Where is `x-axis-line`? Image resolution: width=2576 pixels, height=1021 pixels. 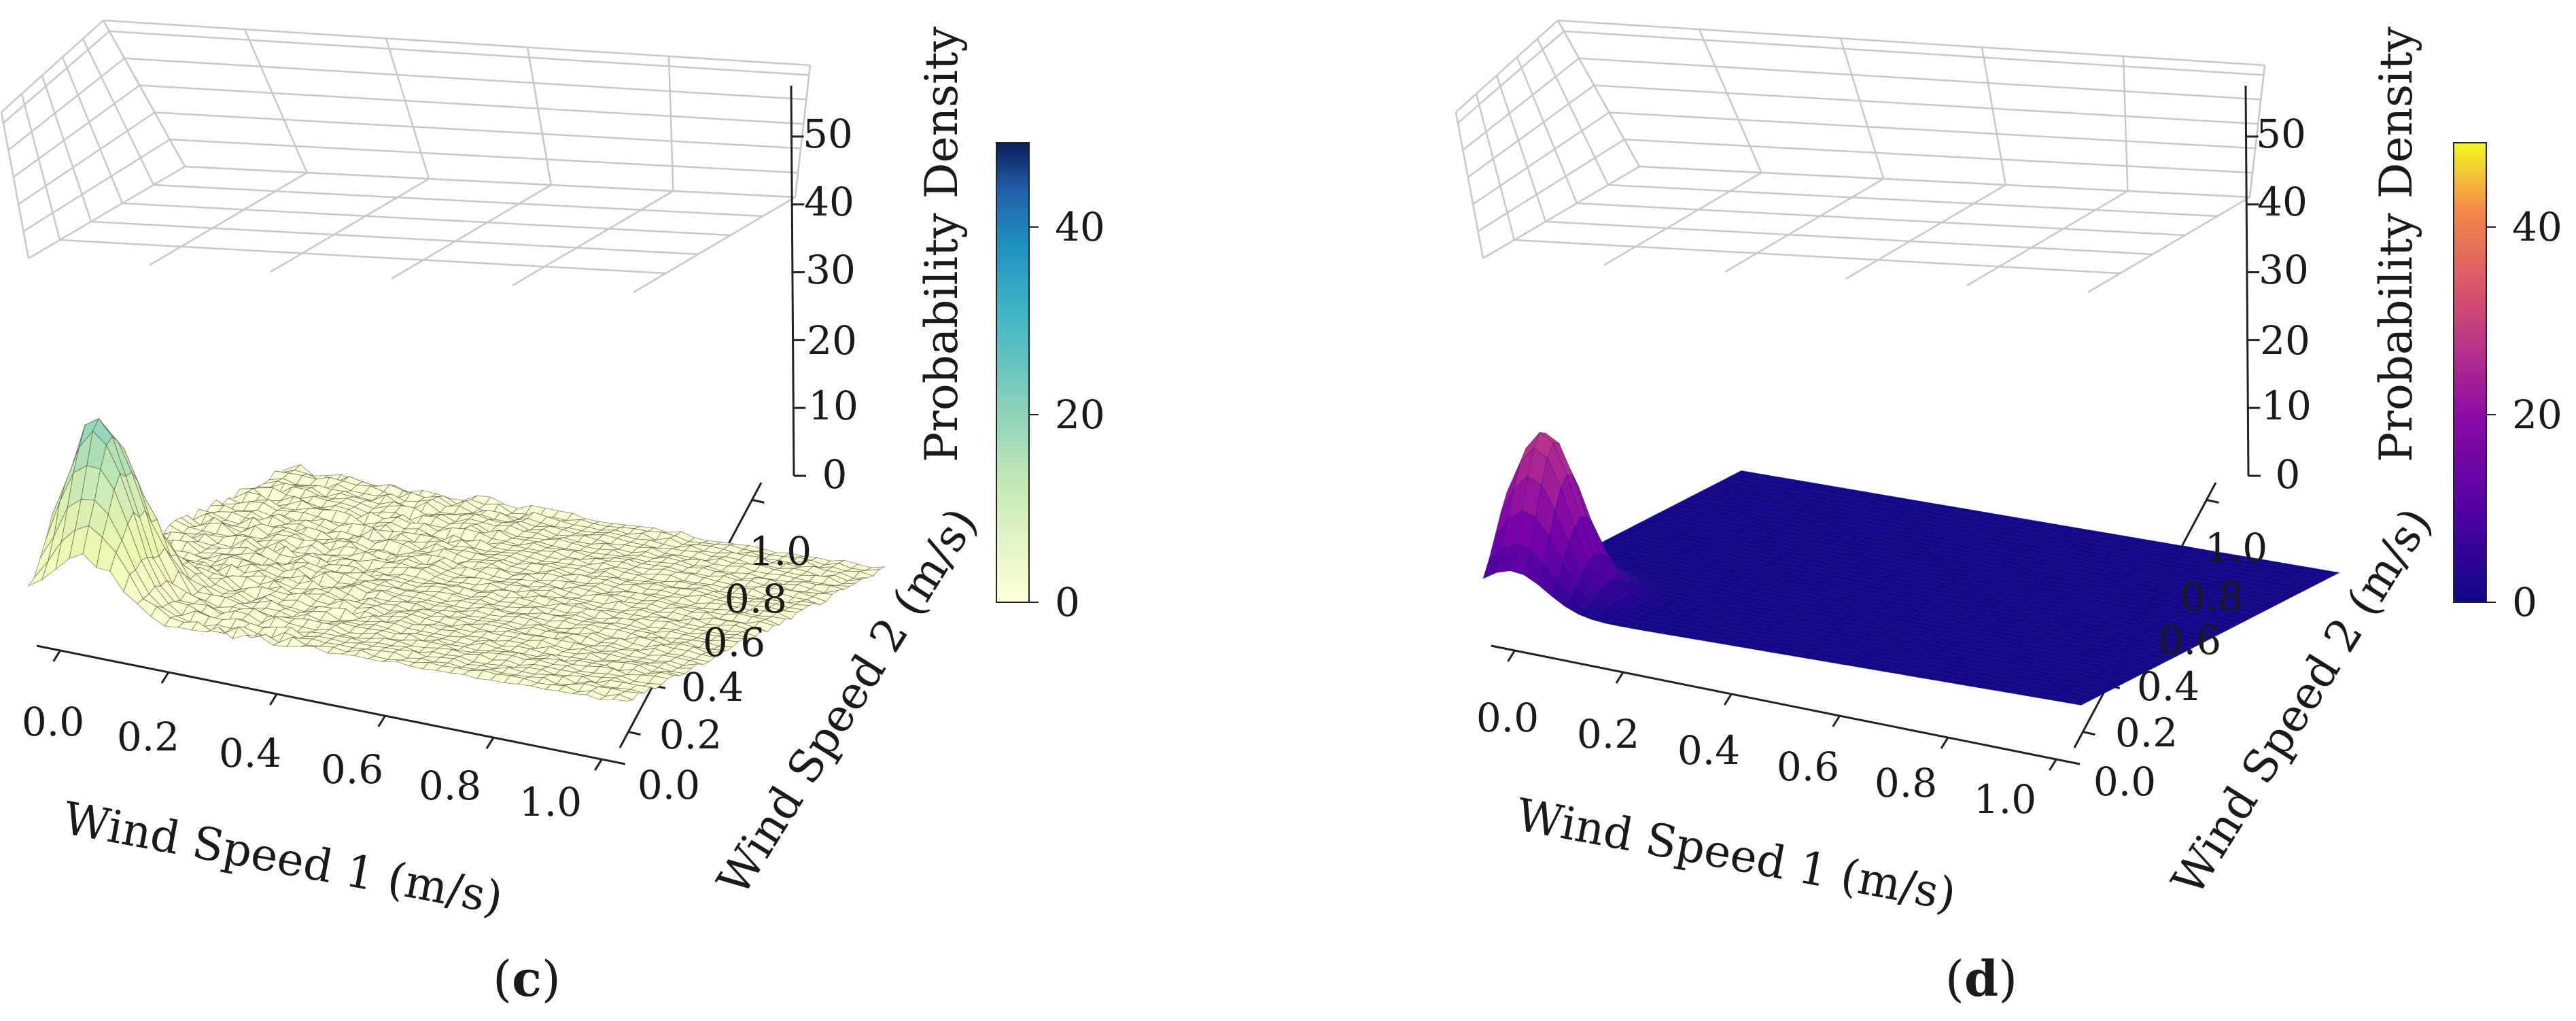 x-axis-line is located at coordinates (1786, 704).